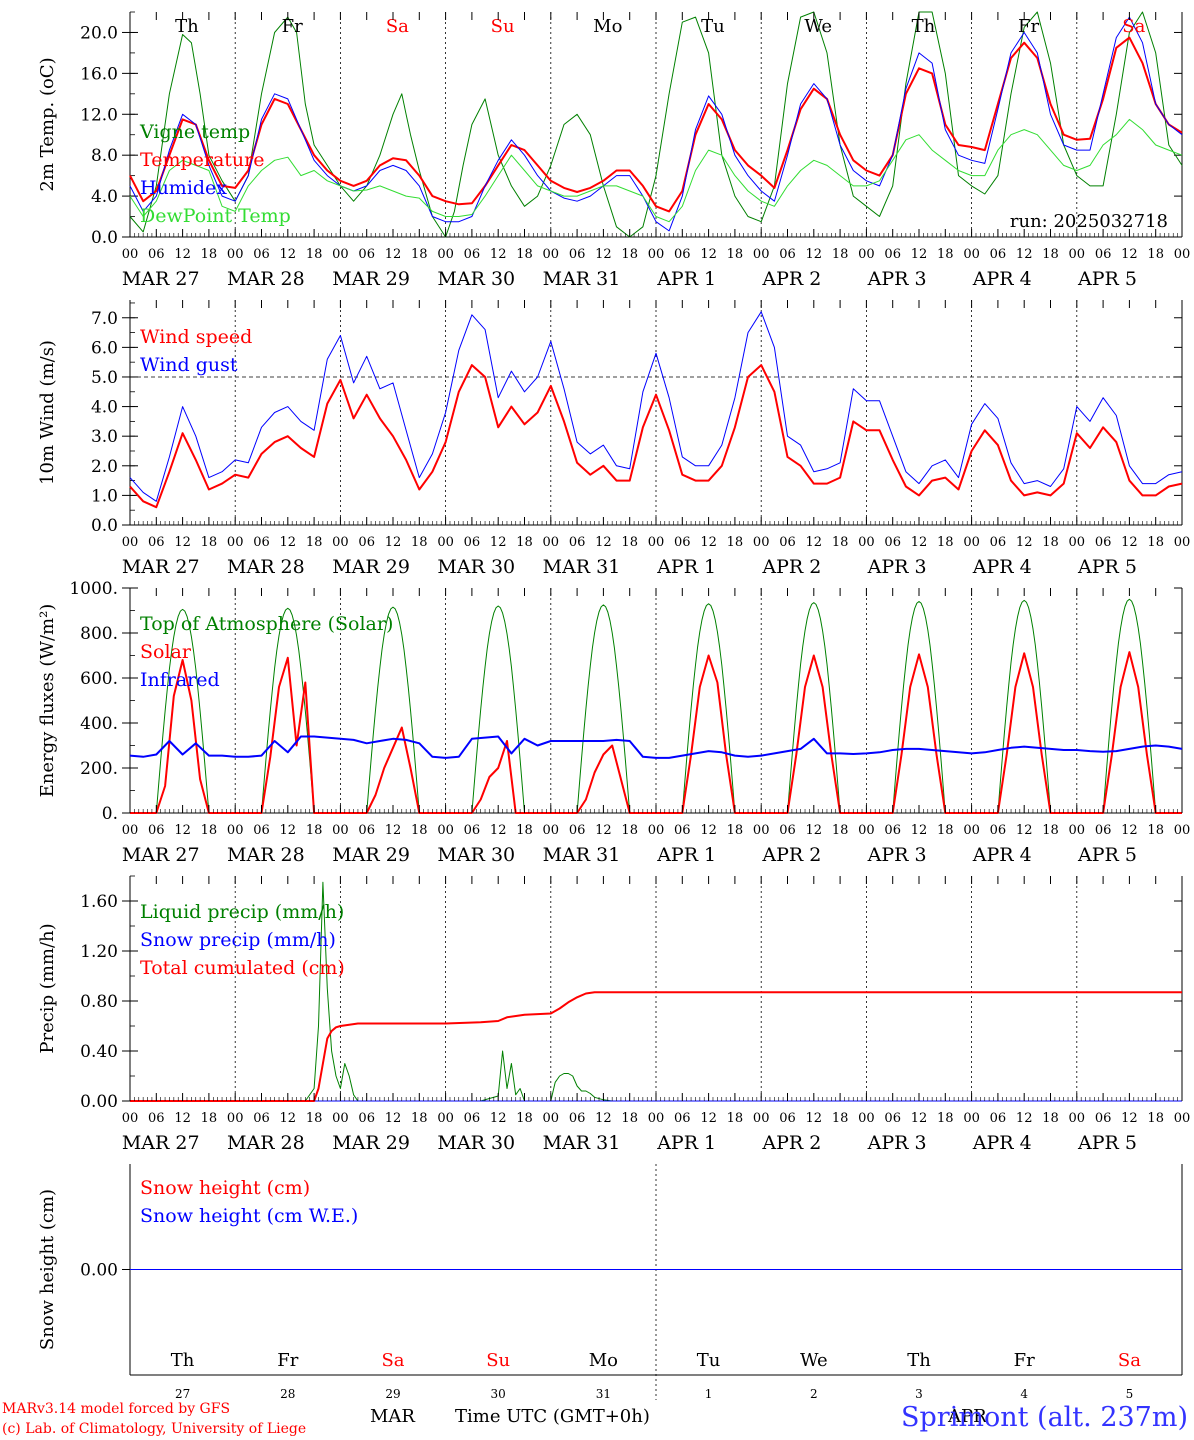 The image size is (1194, 1440). Describe the element at coordinates (1024, 1394) in the screenshot. I see `day-number: 4` at that location.